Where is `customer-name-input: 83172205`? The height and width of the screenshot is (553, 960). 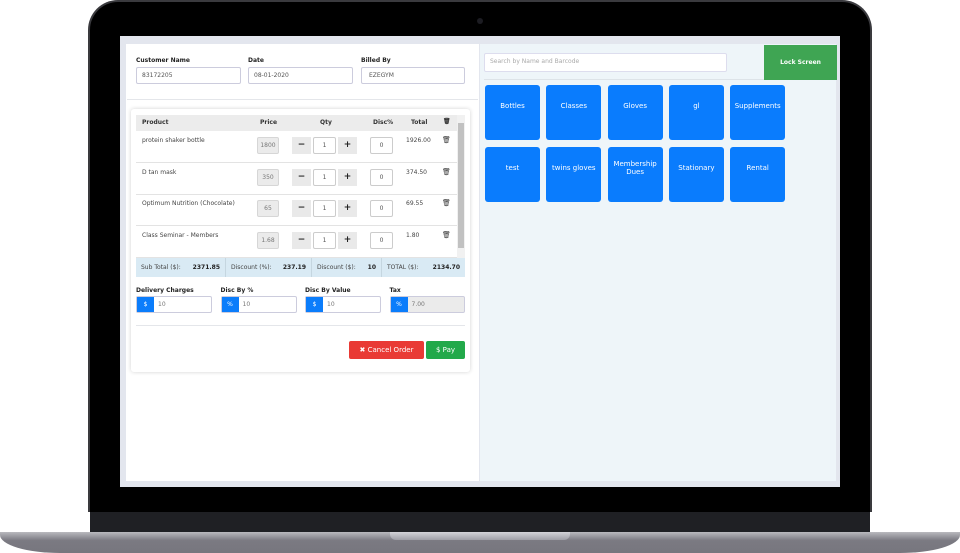 customer-name-input: 83172205 is located at coordinates (188, 75).